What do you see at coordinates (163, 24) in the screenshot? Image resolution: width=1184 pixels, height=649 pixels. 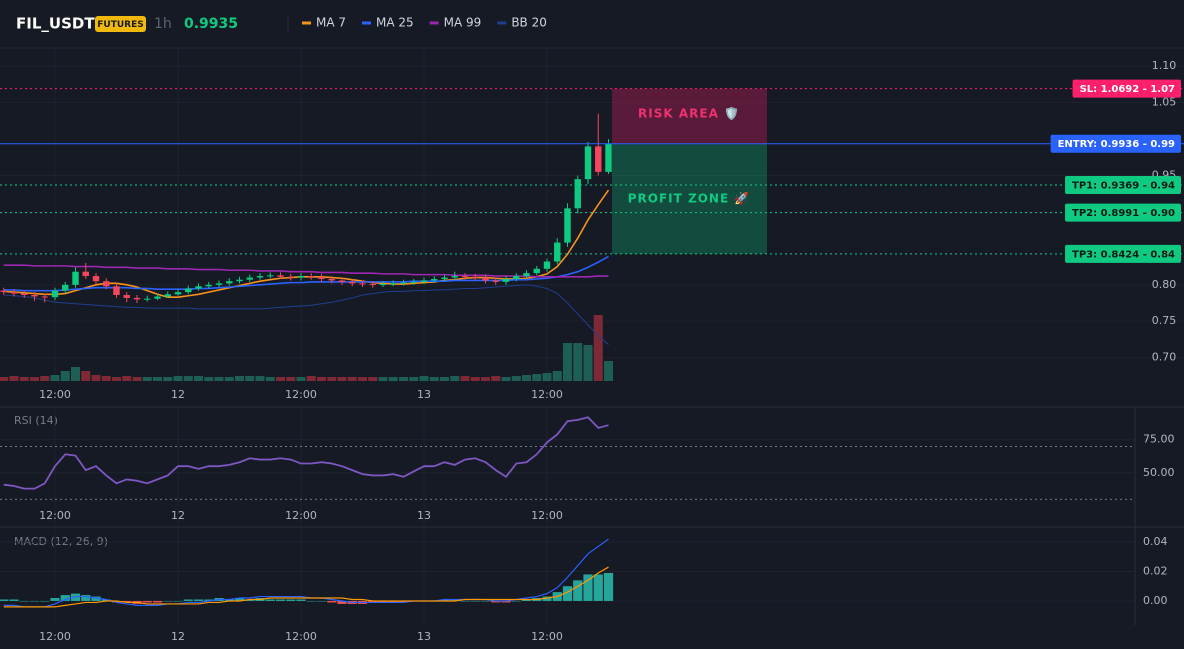 I see `interval: 1h` at bounding box center [163, 24].